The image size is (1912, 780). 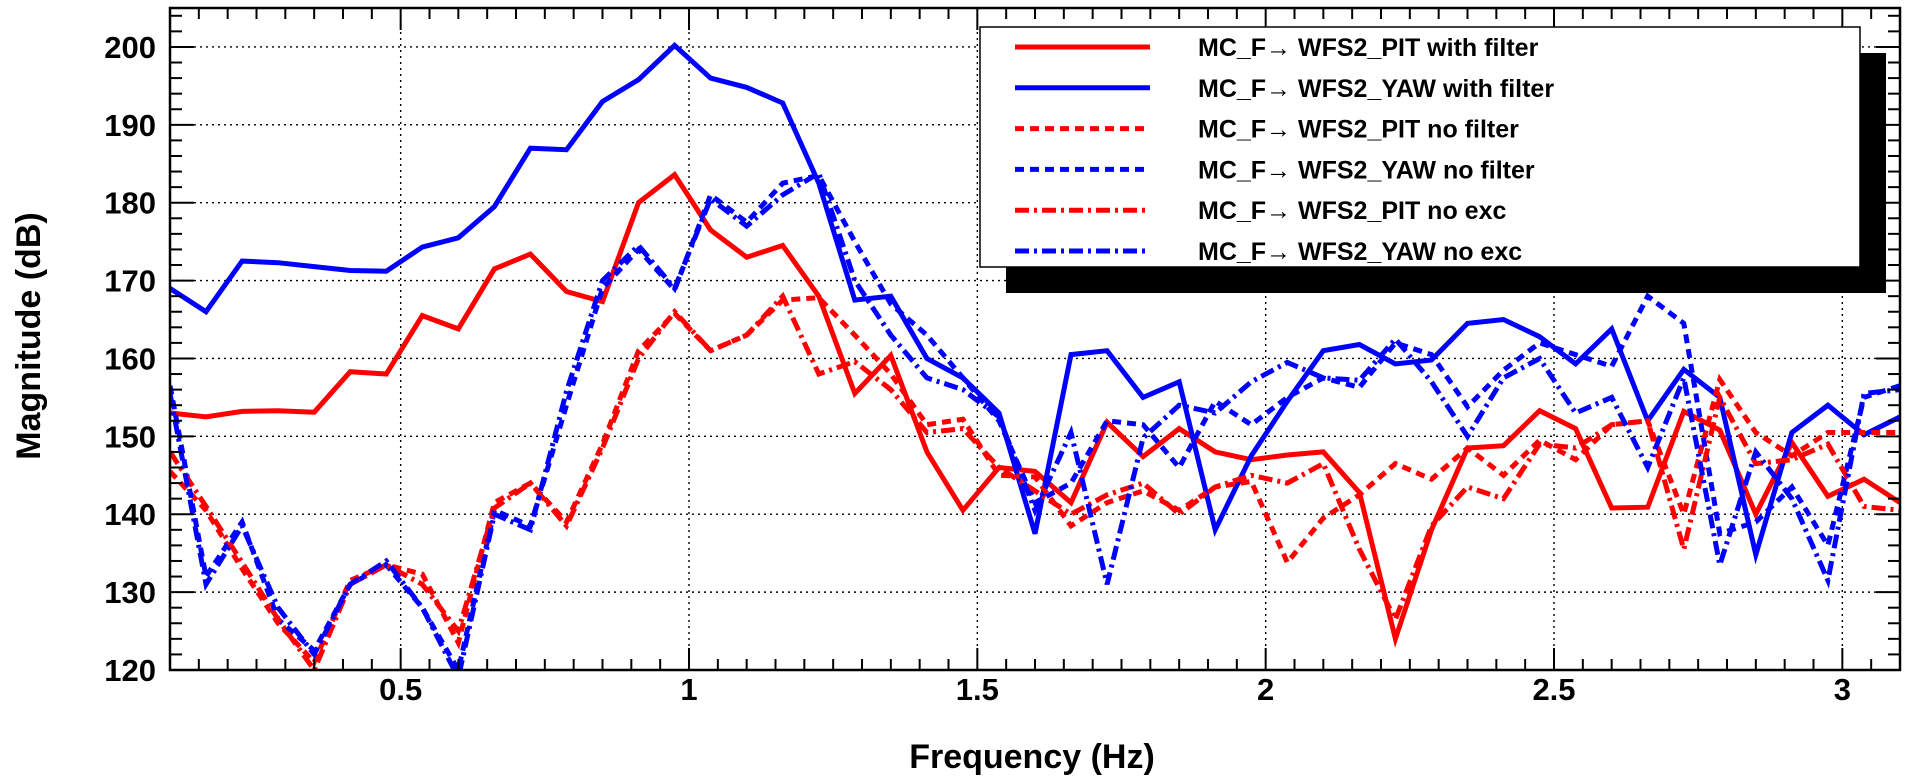 I want to click on y-tick-label: 130, so click(x=130, y=592).